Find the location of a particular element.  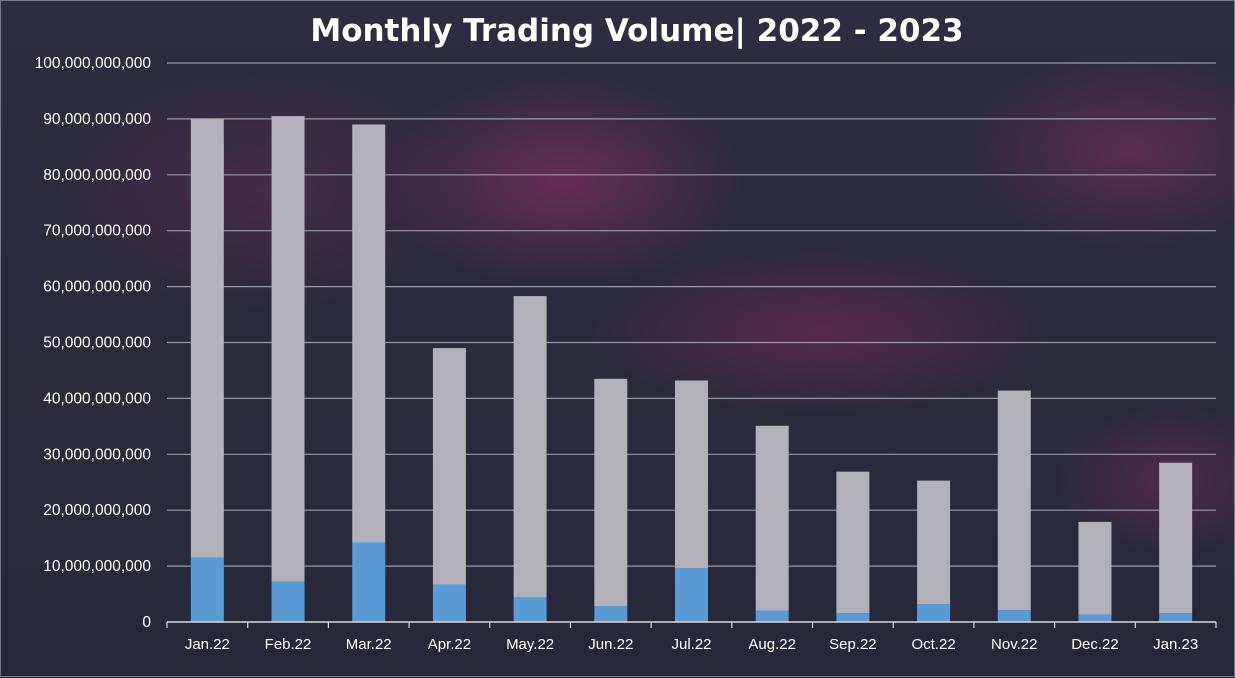

x-tick-label: Apr.22 is located at coordinates (449, 644).